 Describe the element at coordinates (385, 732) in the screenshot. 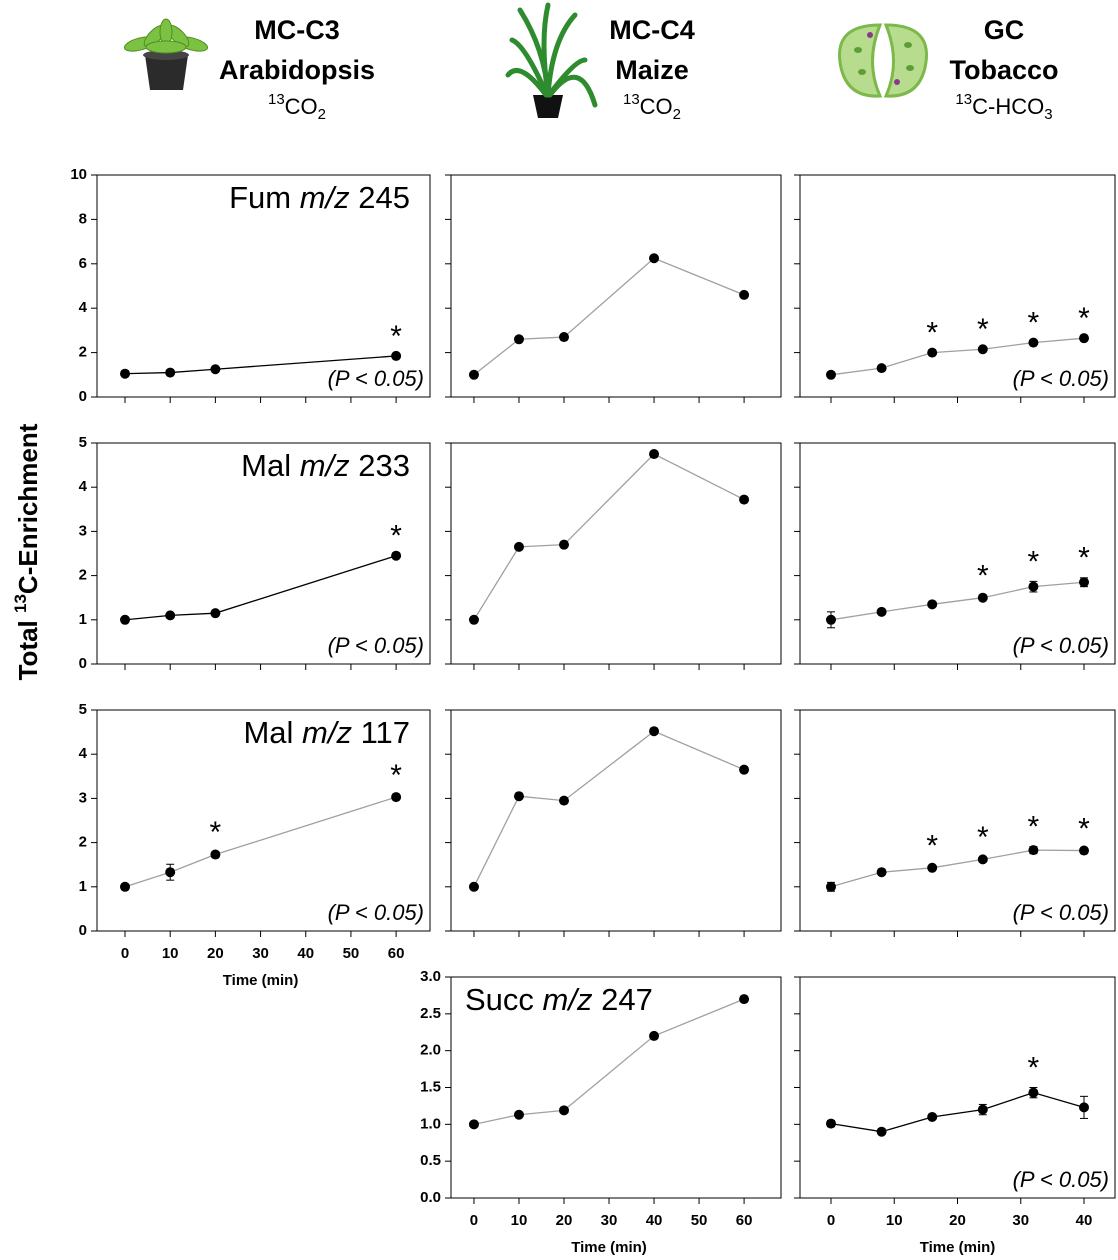

I see `title-ion: 117` at that location.